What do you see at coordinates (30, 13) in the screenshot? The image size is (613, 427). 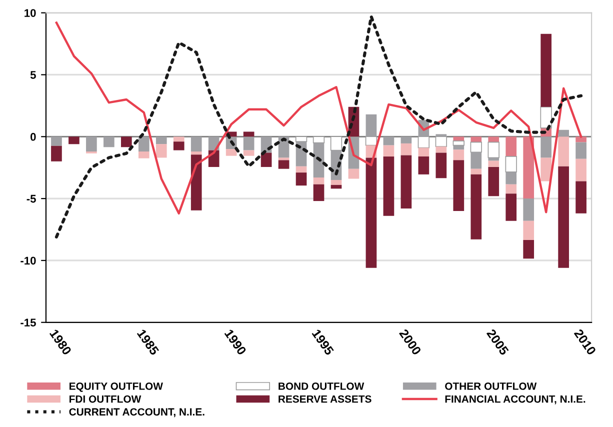 I see `y-tick-label: 10` at bounding box center [30, 13].